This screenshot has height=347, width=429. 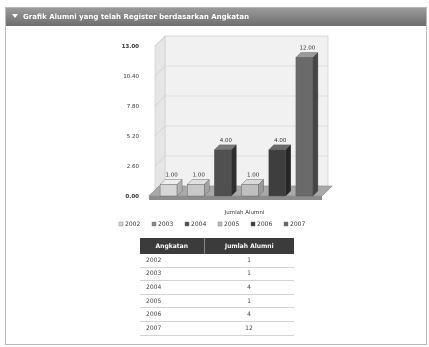 I want to click on x-axis-label: Jumlah Alumni, so click(x=244, y=213).